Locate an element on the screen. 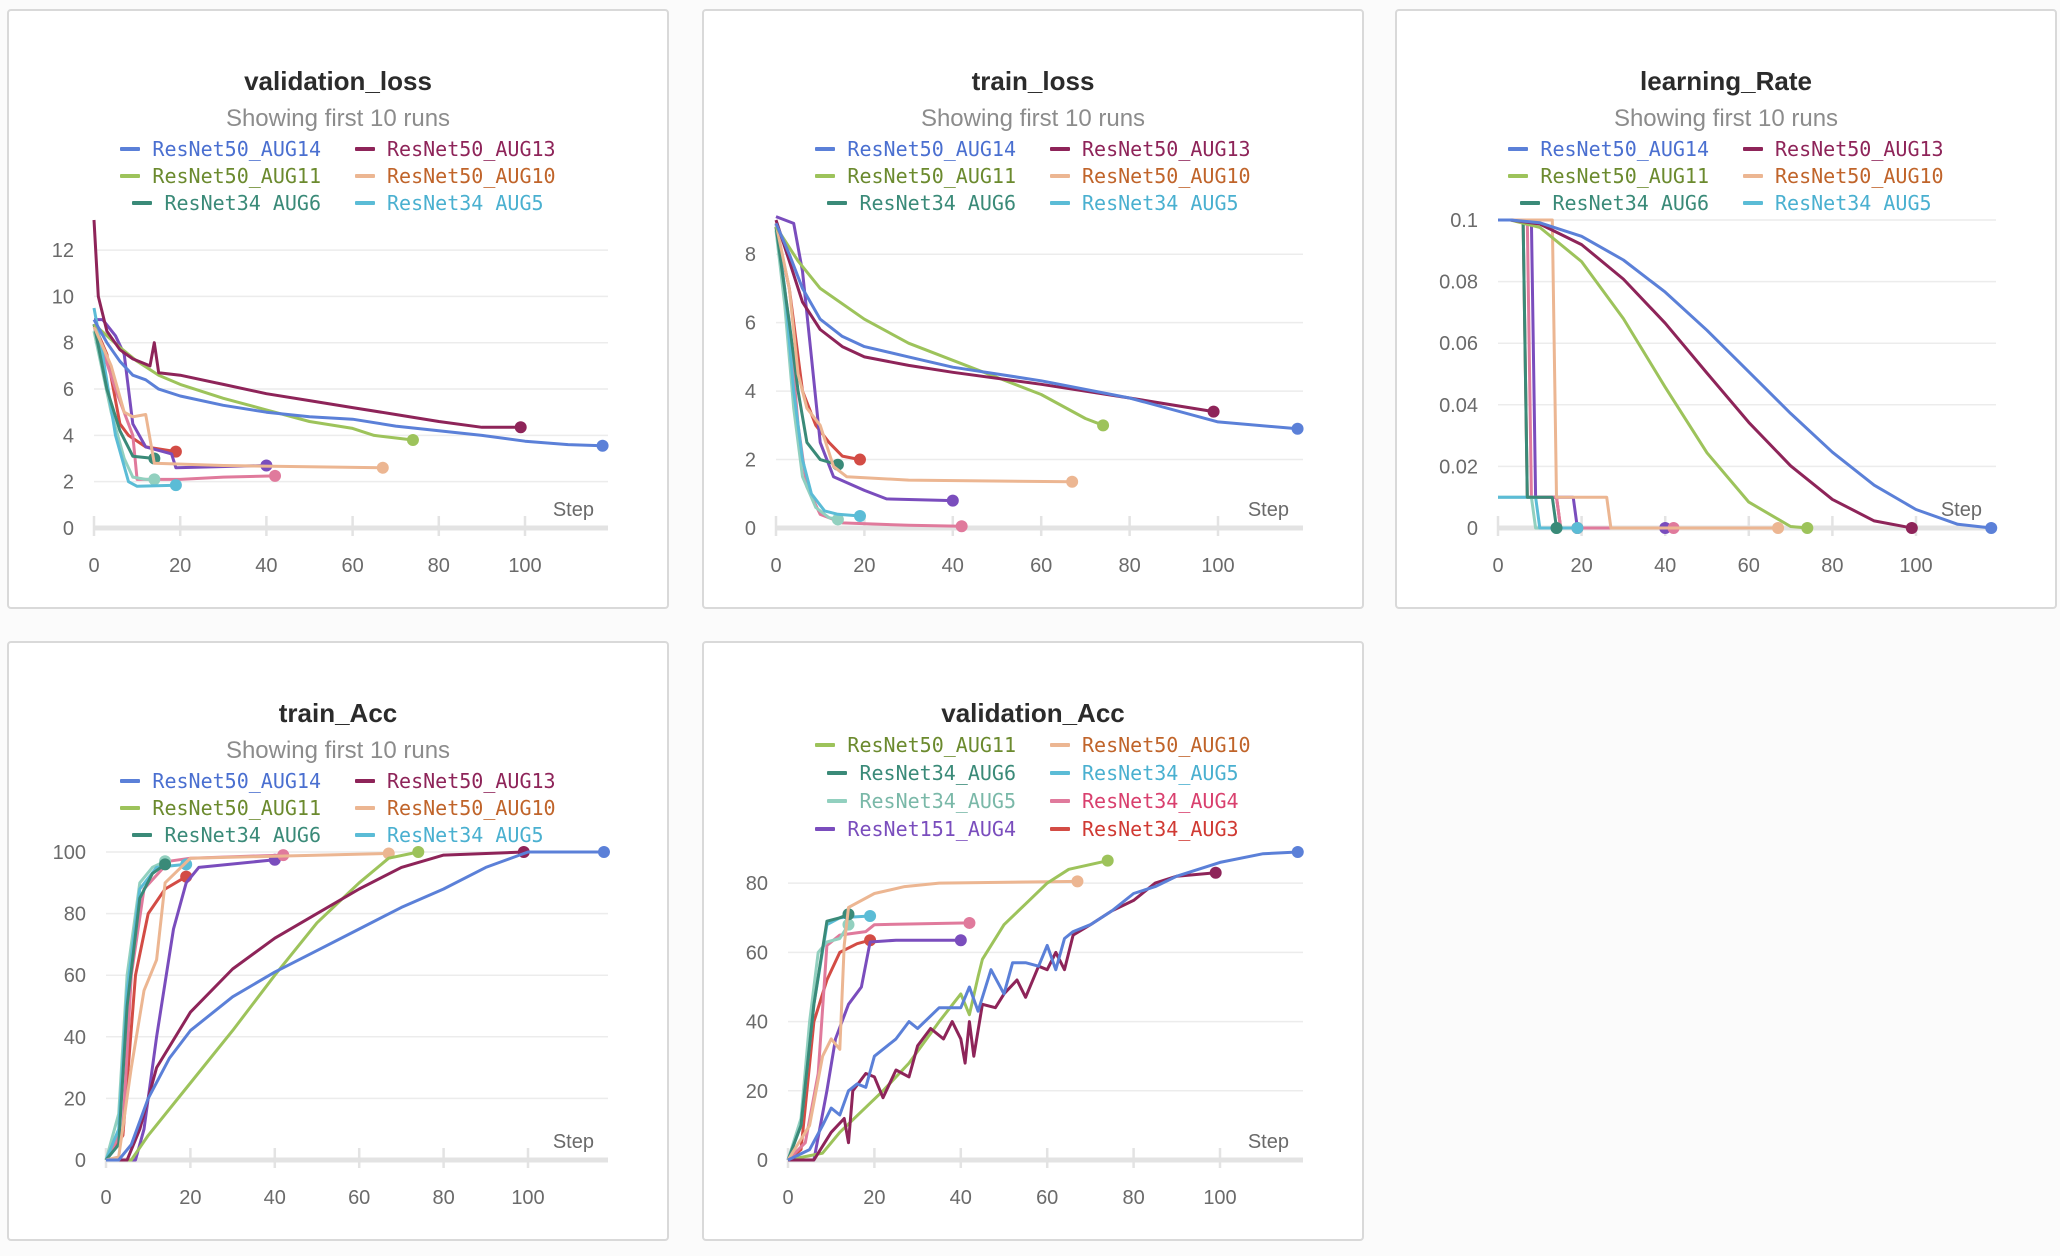 This screenshot has width=2060, height=1256. legend-item: ResNet151_AUG4 is located at coordinates (915, 828).